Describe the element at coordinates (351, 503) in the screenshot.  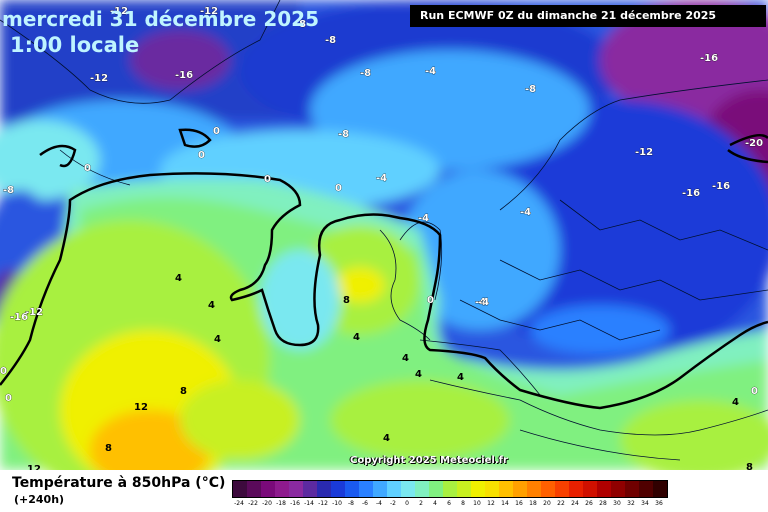
I see `scale-value: -8` at that location.